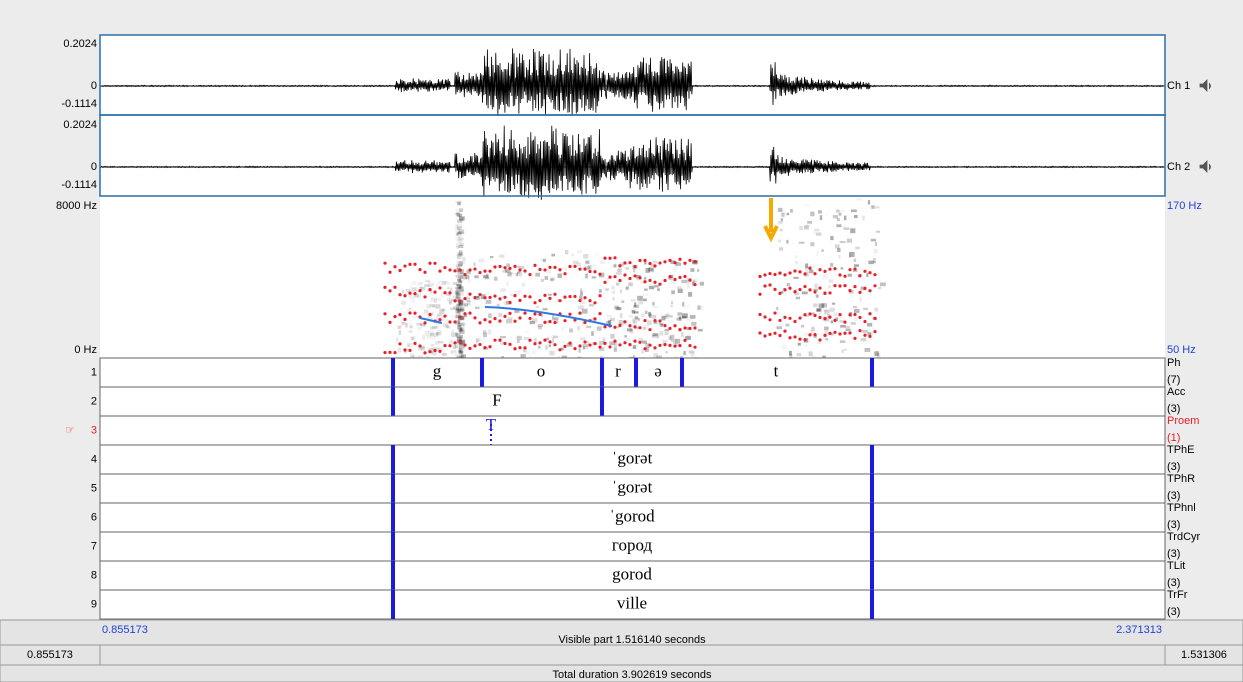  What do you see at coordinates (621, 673) in the screenshot?
I see `total-bar` at bounding box center [621, 673].